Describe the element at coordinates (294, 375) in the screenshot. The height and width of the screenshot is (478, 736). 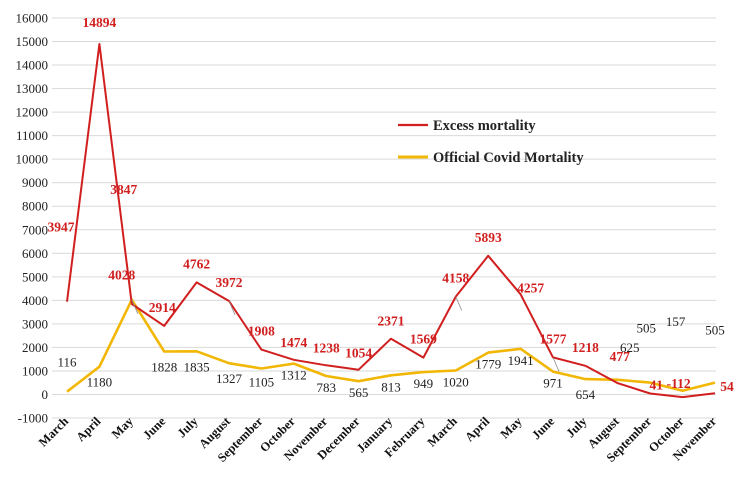
I see `official-data-label: 1312` at that location.